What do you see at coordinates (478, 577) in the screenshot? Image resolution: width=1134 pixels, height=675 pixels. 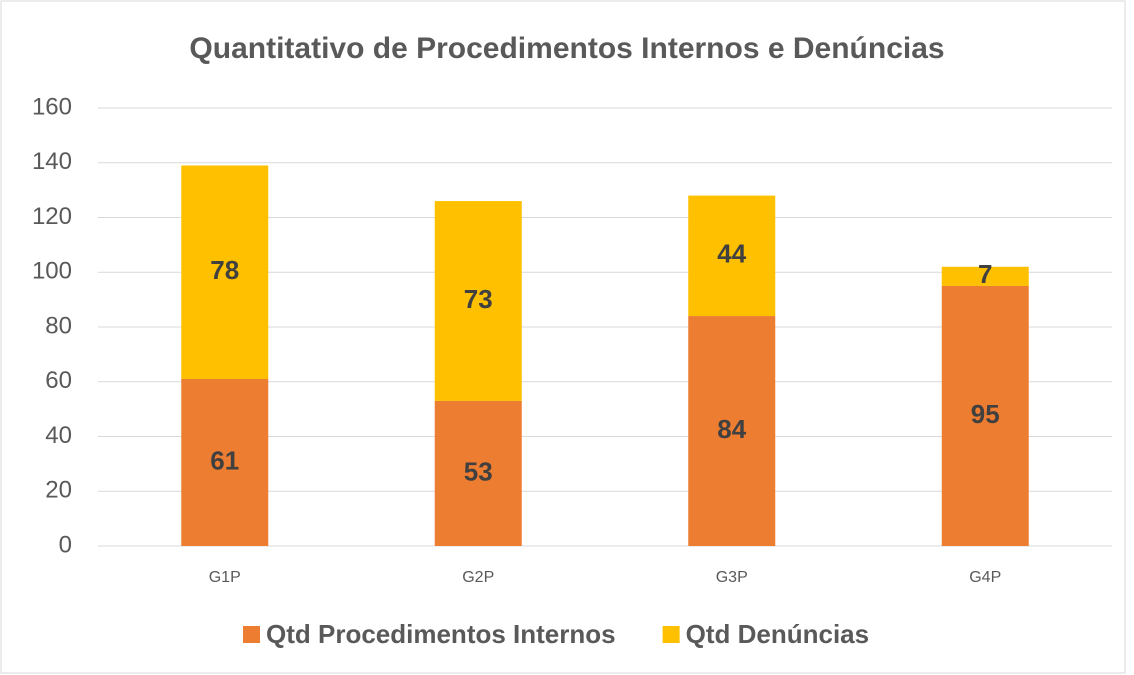 I see `x-tick-label: G2P` at bounding box center [478, 577].